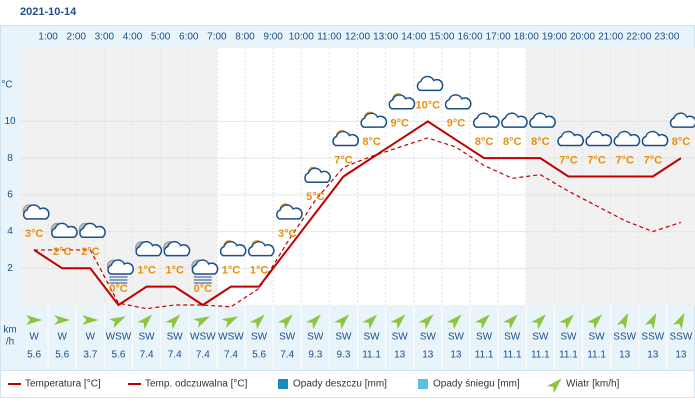  Describe the element at coordinates (133, 37) in the screenshot. I see `hour-label: 4:00` at that location.